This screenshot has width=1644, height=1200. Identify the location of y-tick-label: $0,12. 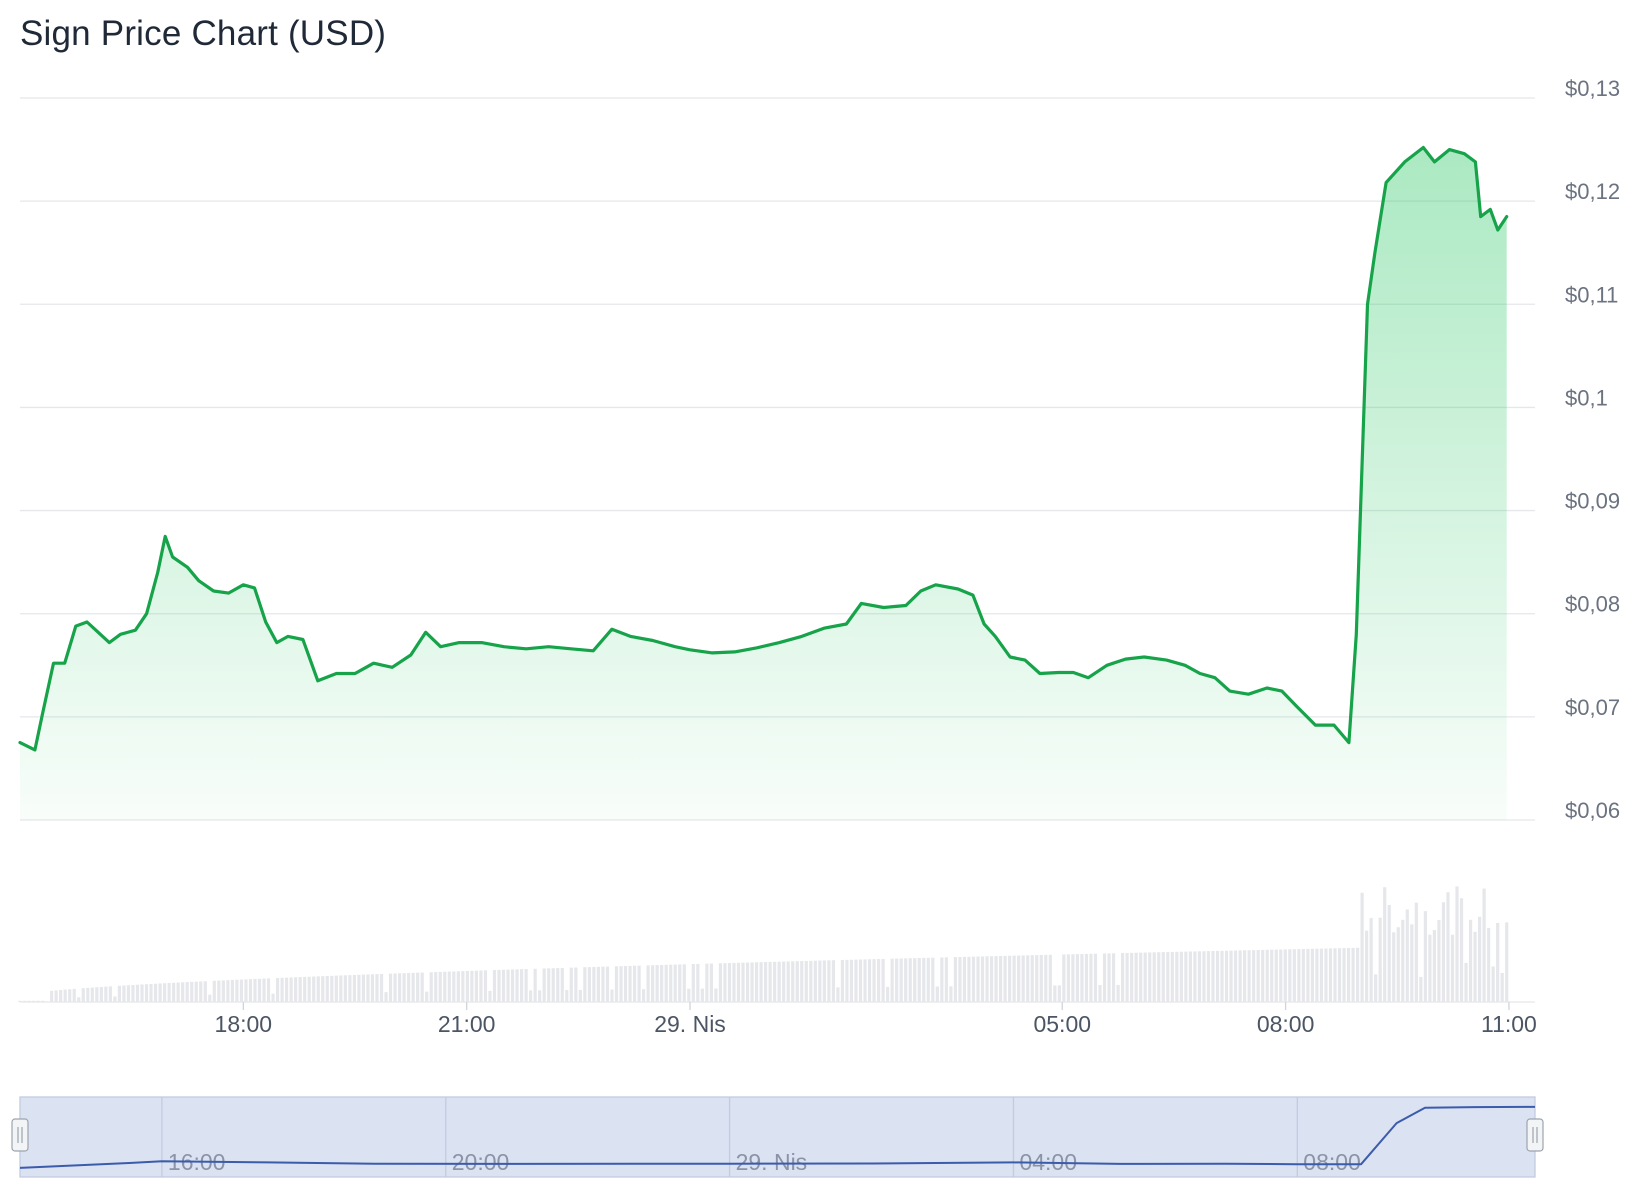
(1592, 191).